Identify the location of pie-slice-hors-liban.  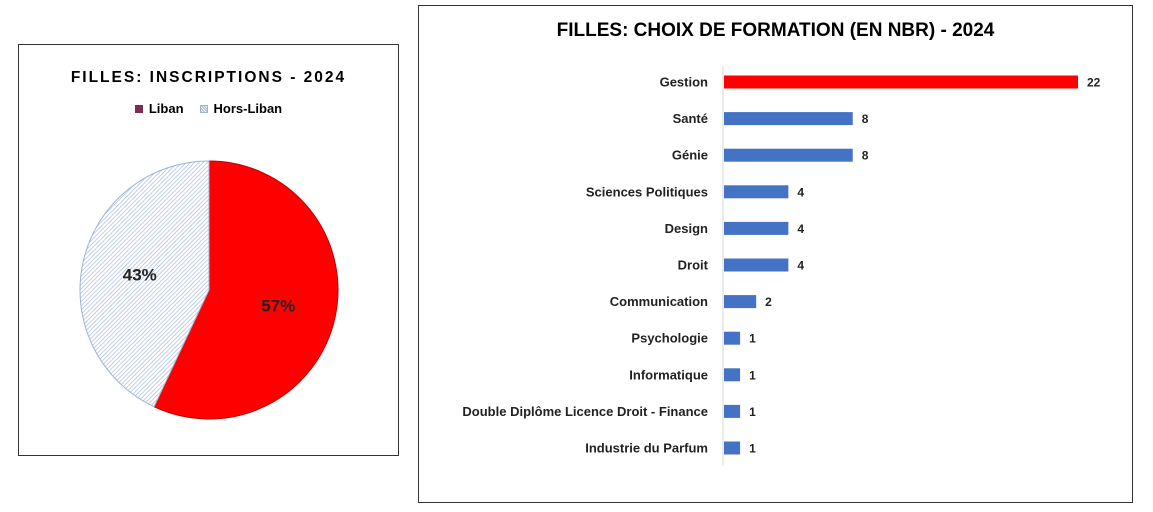
(144, 284).